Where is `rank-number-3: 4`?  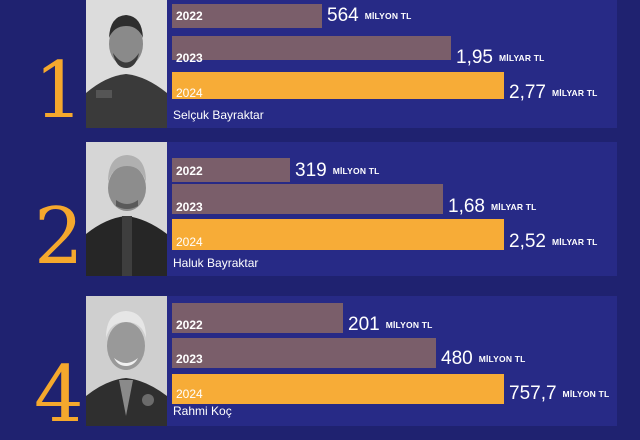
rank-number-3: 4 is located at coordinates (59, 395).